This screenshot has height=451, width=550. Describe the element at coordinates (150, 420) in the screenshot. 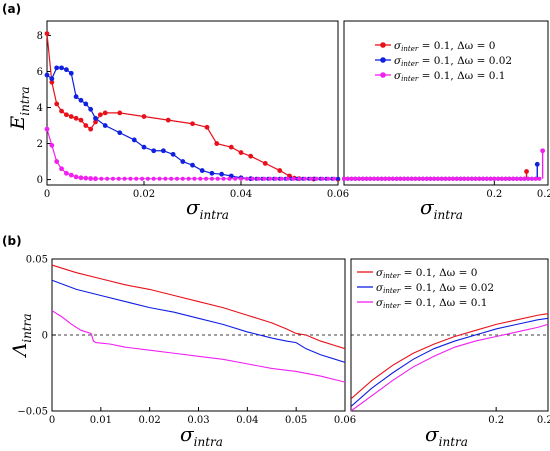

I see `panel-b-left-xtick-label: 0.02` at that location.